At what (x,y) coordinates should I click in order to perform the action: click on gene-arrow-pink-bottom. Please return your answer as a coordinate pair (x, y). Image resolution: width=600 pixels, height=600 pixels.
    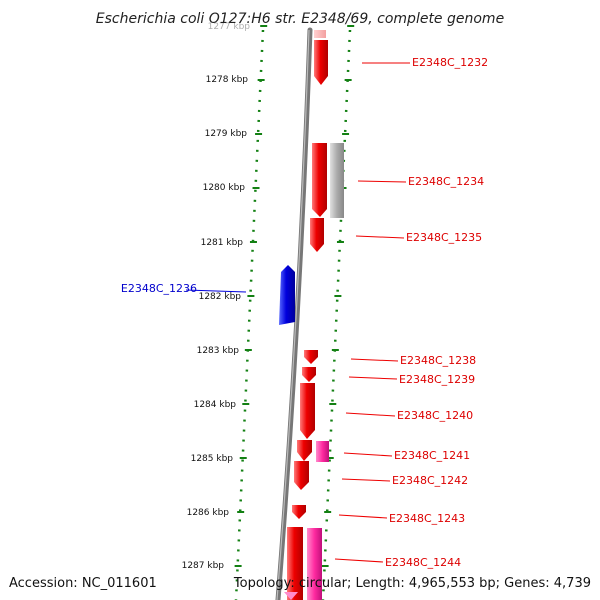
    Looking at the image, I should click on (291, 596).